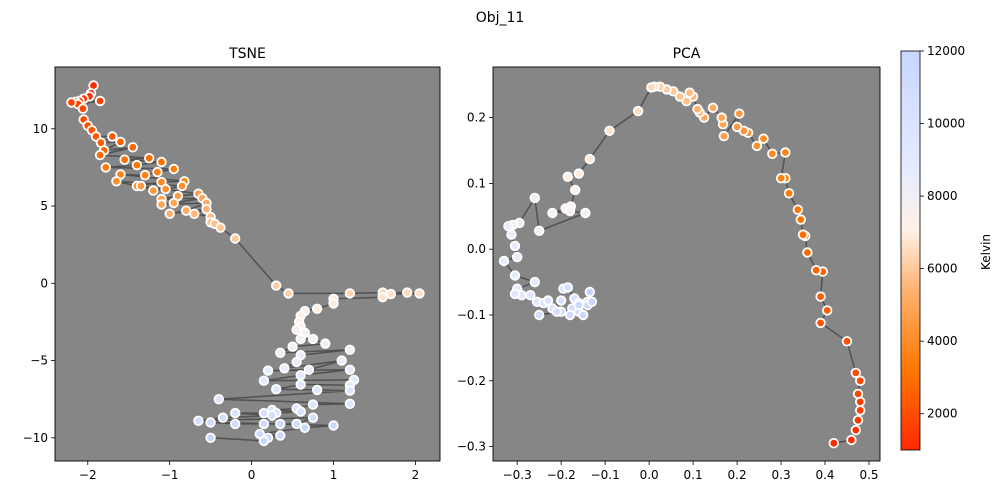  Describe the element at coordinates (44, 206) in the screenshot. I see `y-tick-label: 5` at that location.